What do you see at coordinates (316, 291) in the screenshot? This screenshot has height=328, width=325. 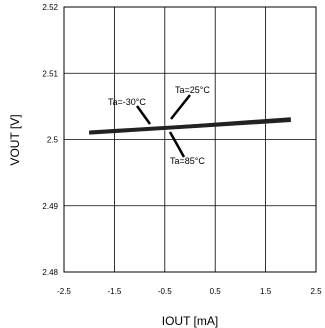 I see `x-tick-label: 2.5` at bounding box center [316, 291].